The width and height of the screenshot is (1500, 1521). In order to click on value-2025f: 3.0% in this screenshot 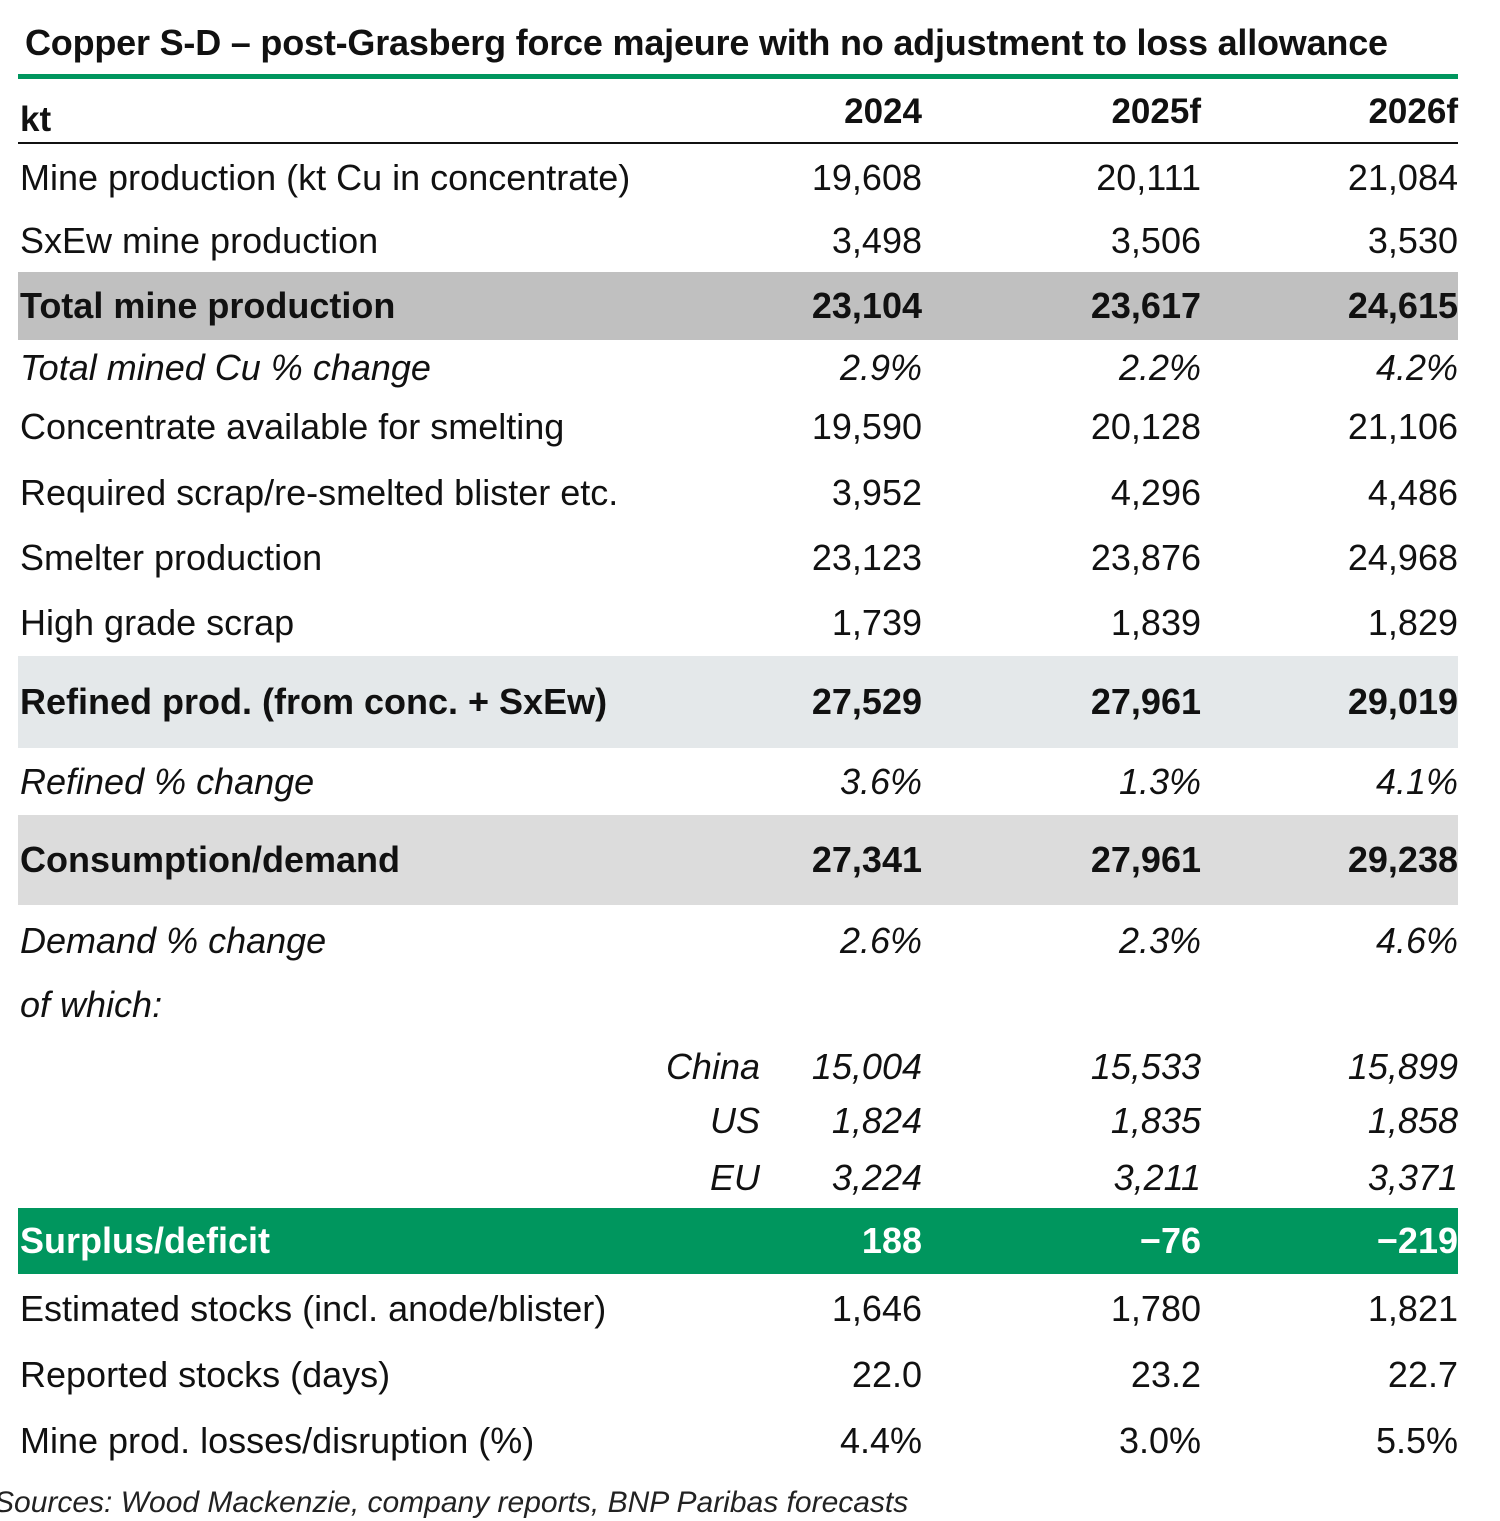, I will do `click(1159, 1440)`.